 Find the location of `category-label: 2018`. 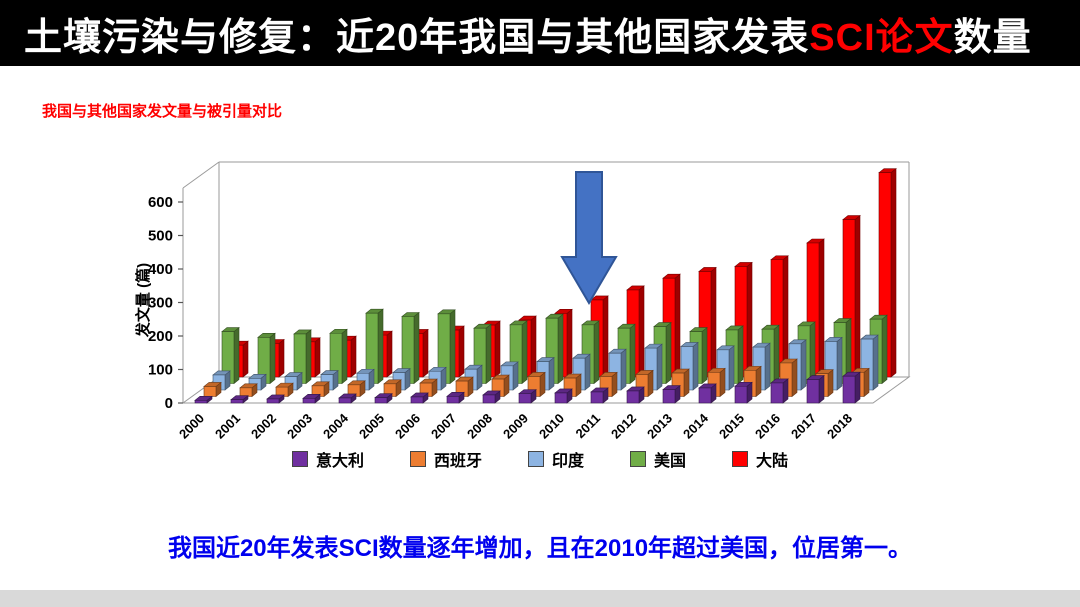

category-label: 2018 is located at coordinates (839, 426).